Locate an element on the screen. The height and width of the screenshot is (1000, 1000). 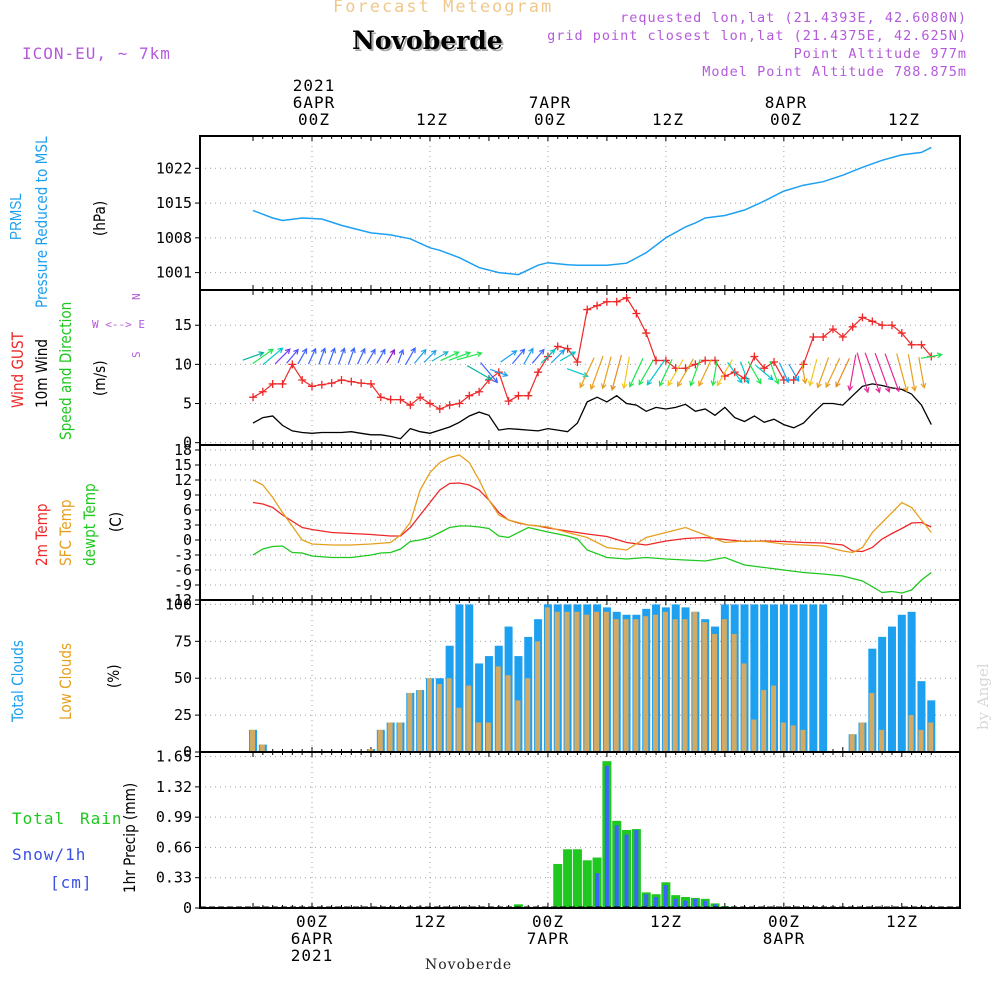
cloud-unit: (%) is located at coordinates (113, 676).